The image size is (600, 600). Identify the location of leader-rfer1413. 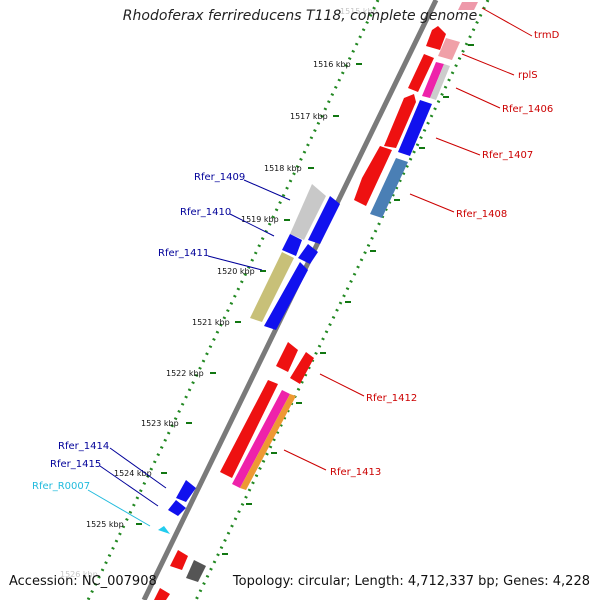
(305, 460).